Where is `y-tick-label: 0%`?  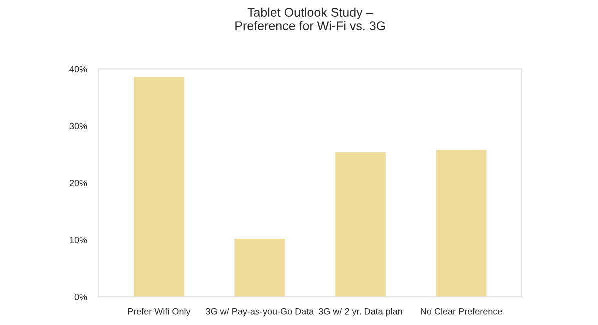
y-tick-label: 0% is located at coordinates (81, 297).